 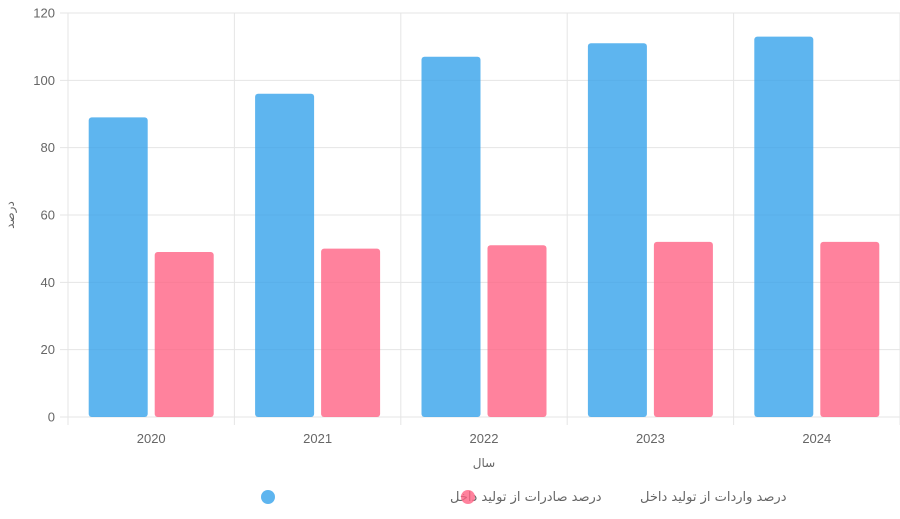 What do you see at coordinates (151, 438) in the screenshot?
I see `x-tick-label: 2020` at bounding box center [151, 438].